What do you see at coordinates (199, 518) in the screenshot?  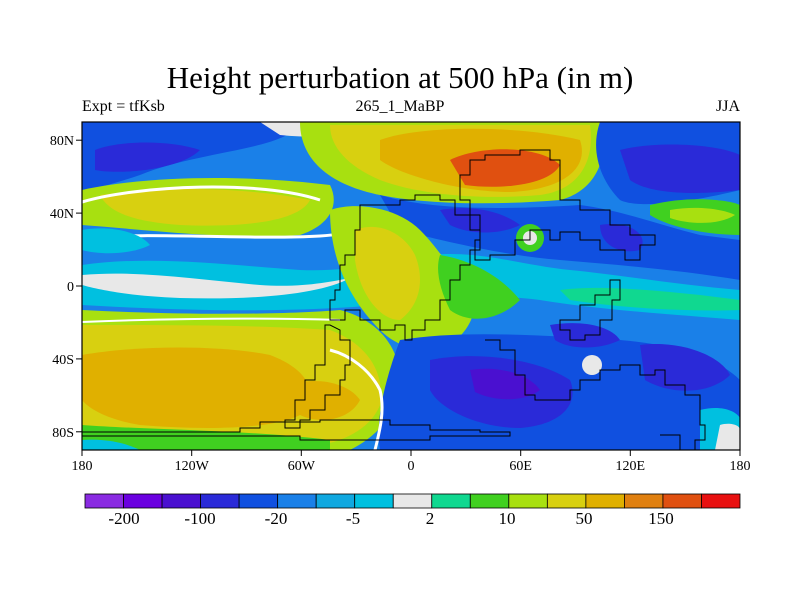 I see `colorbar-label: -100` at bounding box center [199, 518].